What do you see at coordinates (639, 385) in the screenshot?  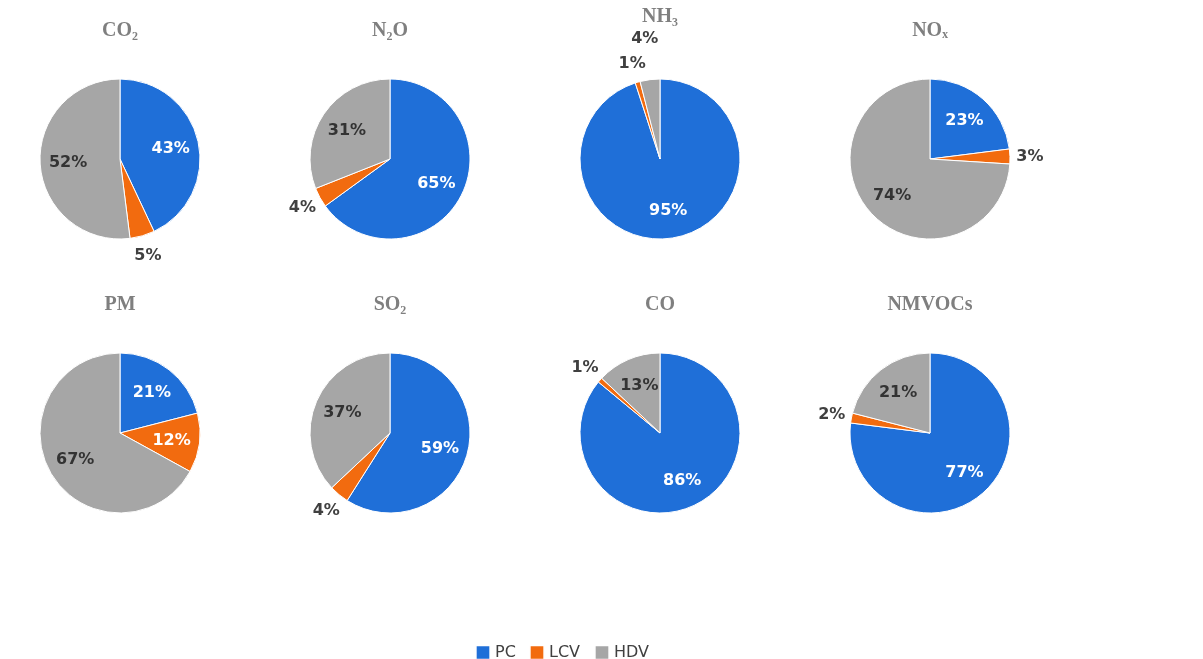 I see `data-label: 13%` at bounding box center [639, 385].